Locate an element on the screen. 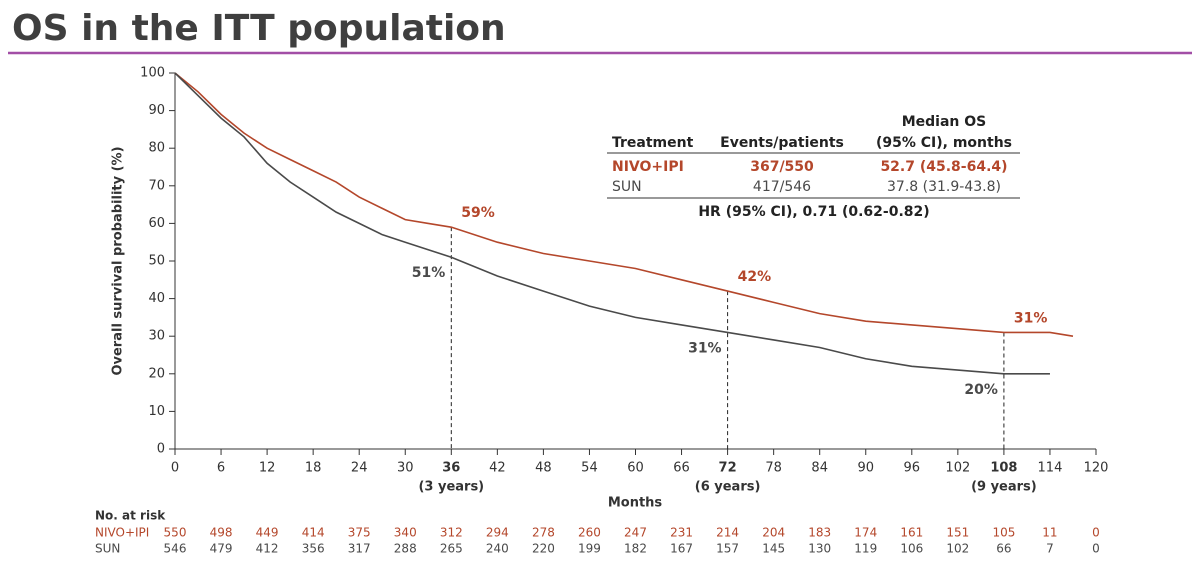 The image size is (1200, 564). at-risk-value: 130 is located at coordinates (819, 549).